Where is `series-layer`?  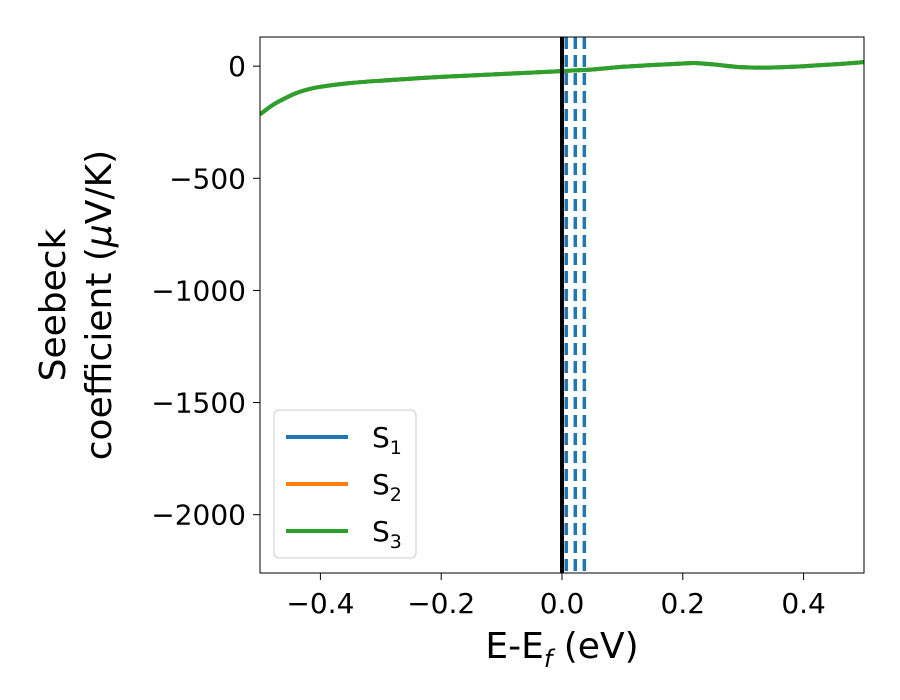
series-layer is located at coordinates (562, 88).